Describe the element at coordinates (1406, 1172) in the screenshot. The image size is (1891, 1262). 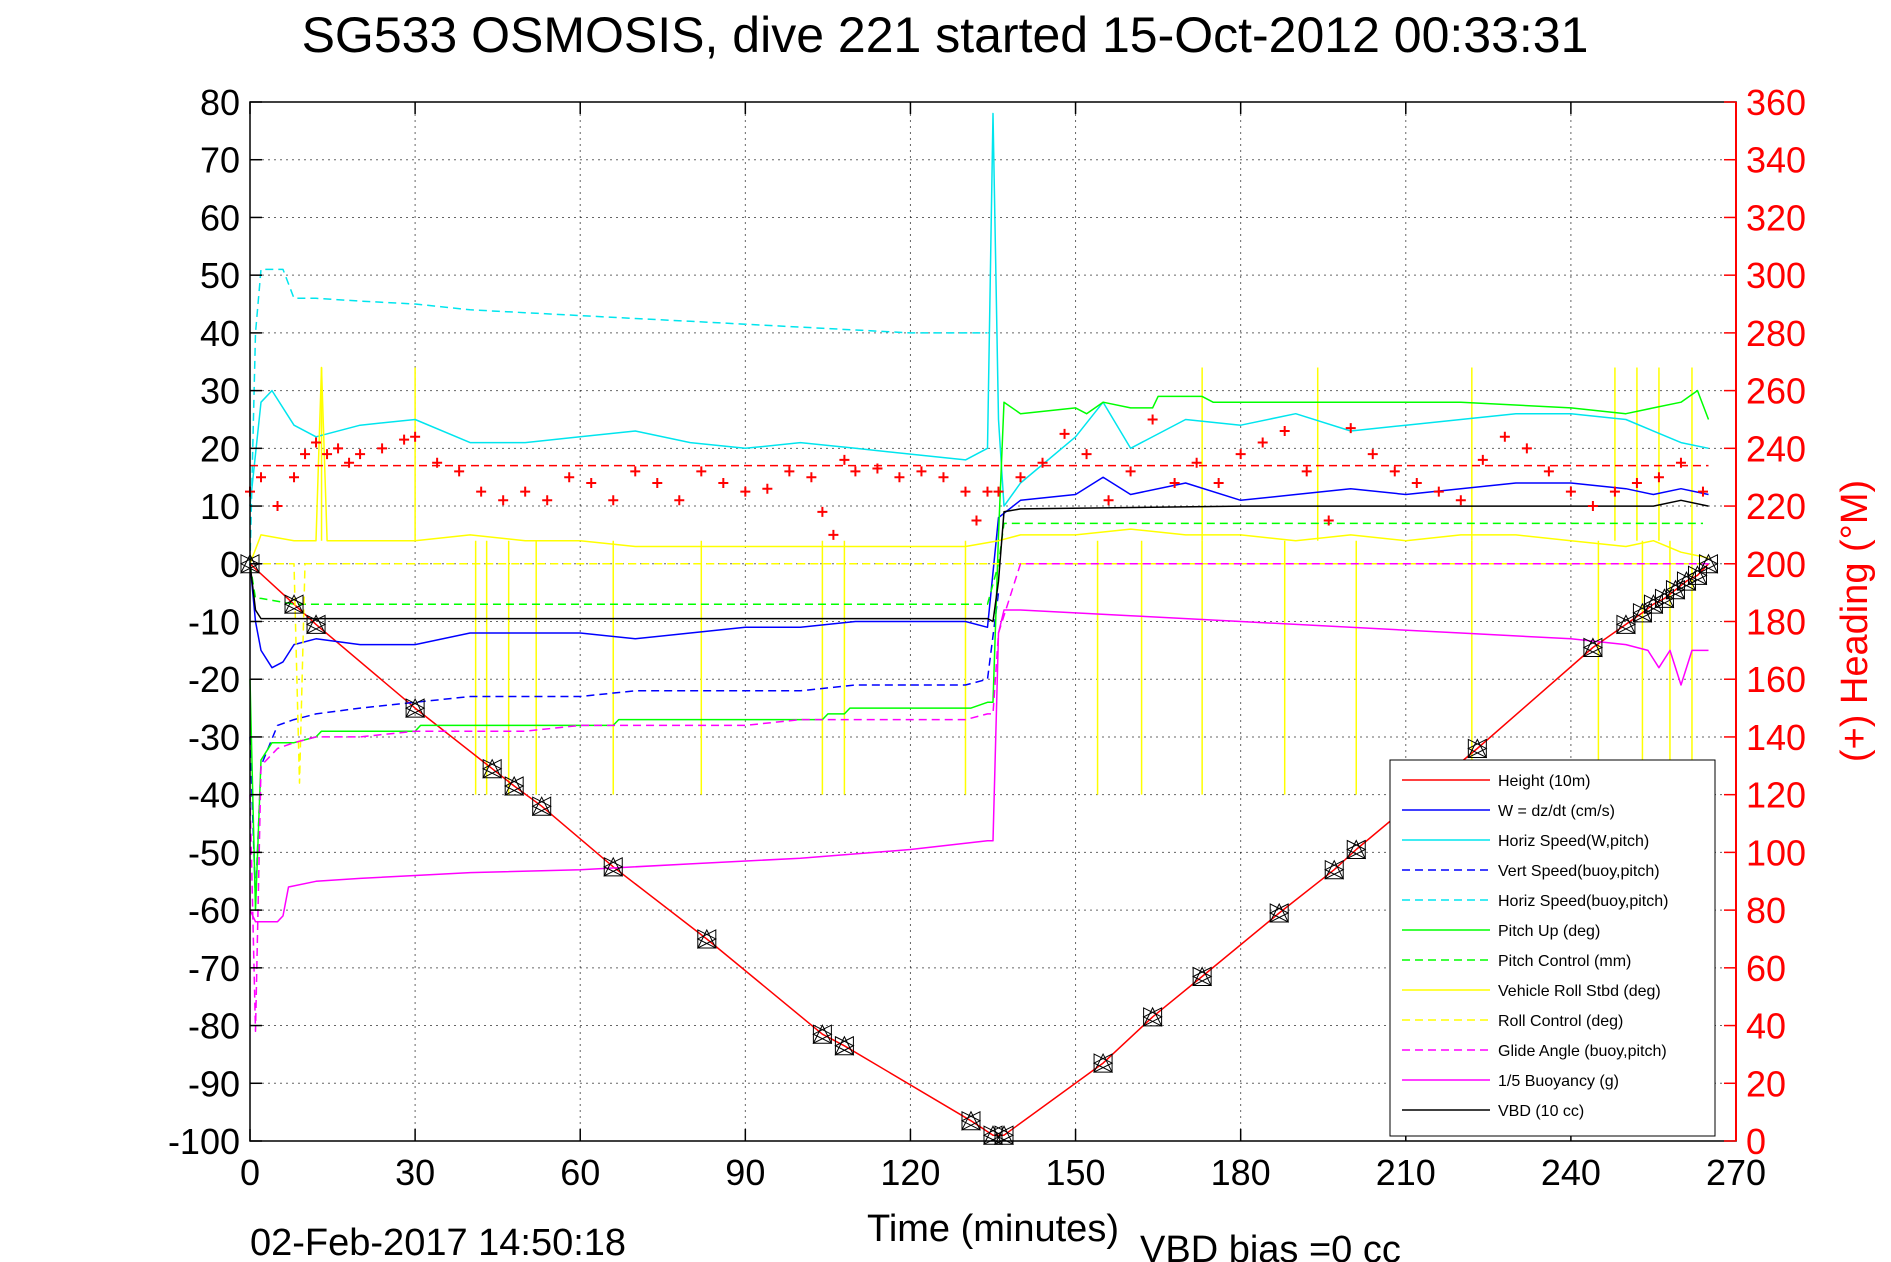
I see `x-tick-label: 210` at that location.